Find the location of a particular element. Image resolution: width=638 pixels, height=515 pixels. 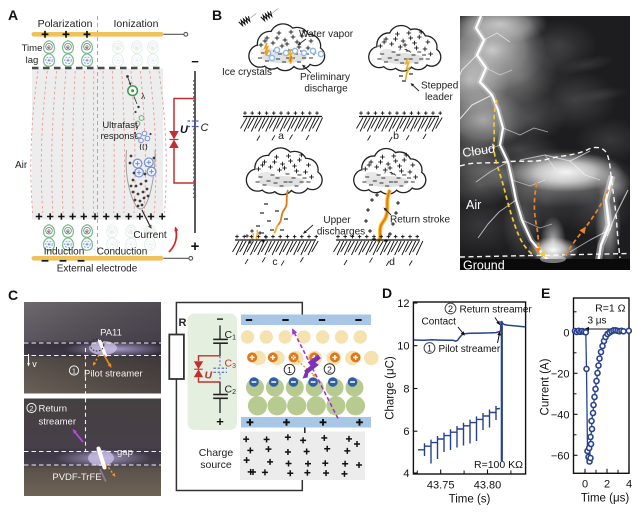

svg-text: PVDF-TrFE is located at coordinates (76, 477).